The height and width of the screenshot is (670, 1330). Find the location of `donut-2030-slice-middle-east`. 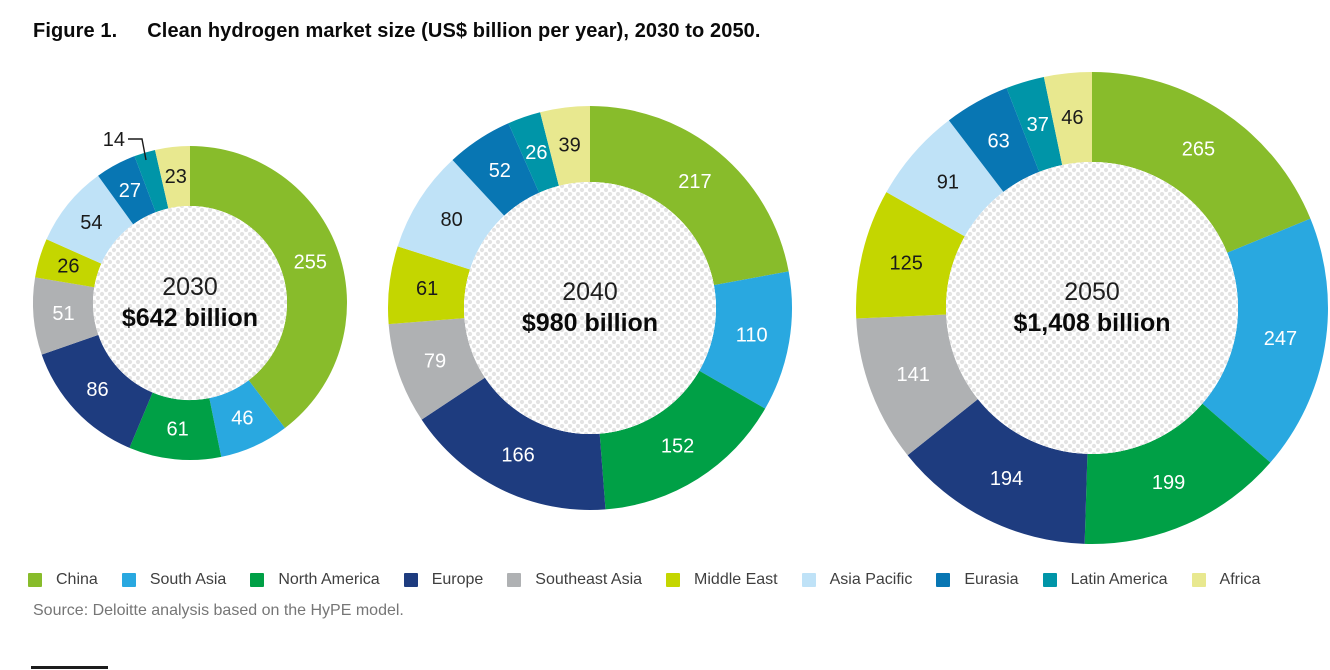

donut-2030-slice-middle-east is located at coordinates (68, 263).